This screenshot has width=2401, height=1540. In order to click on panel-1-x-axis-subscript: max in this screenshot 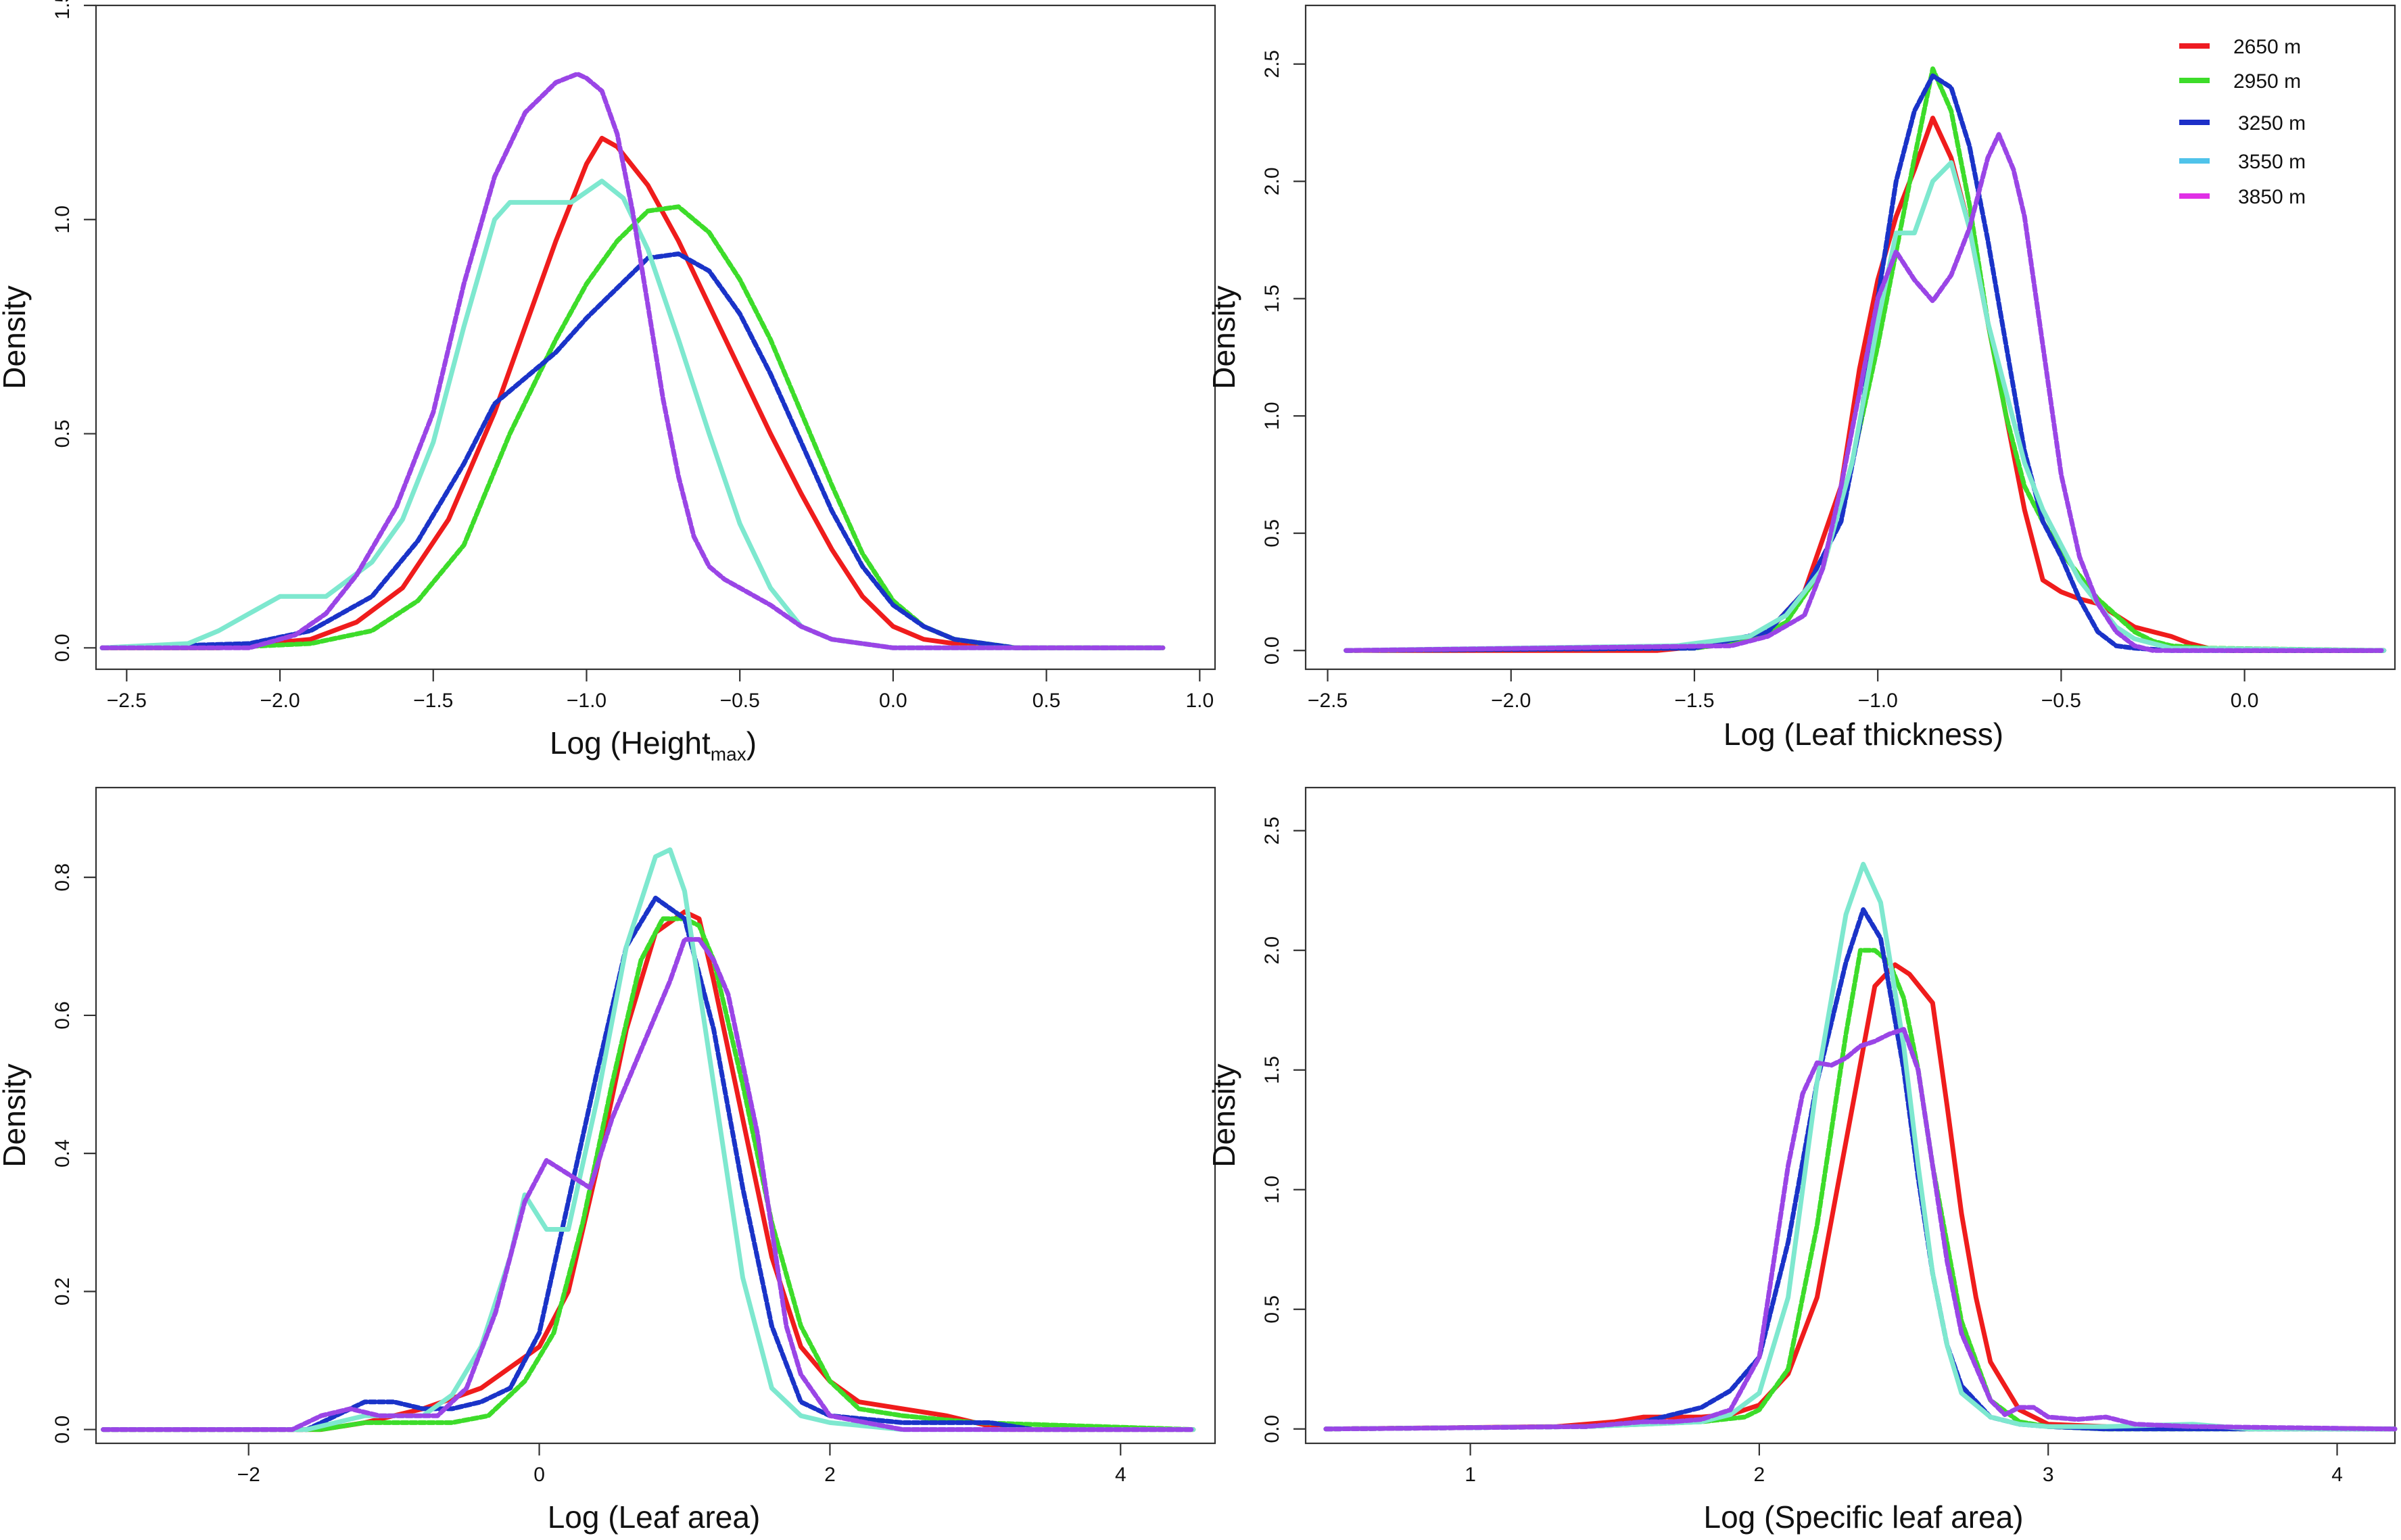, I will do `click(728, 754)`.